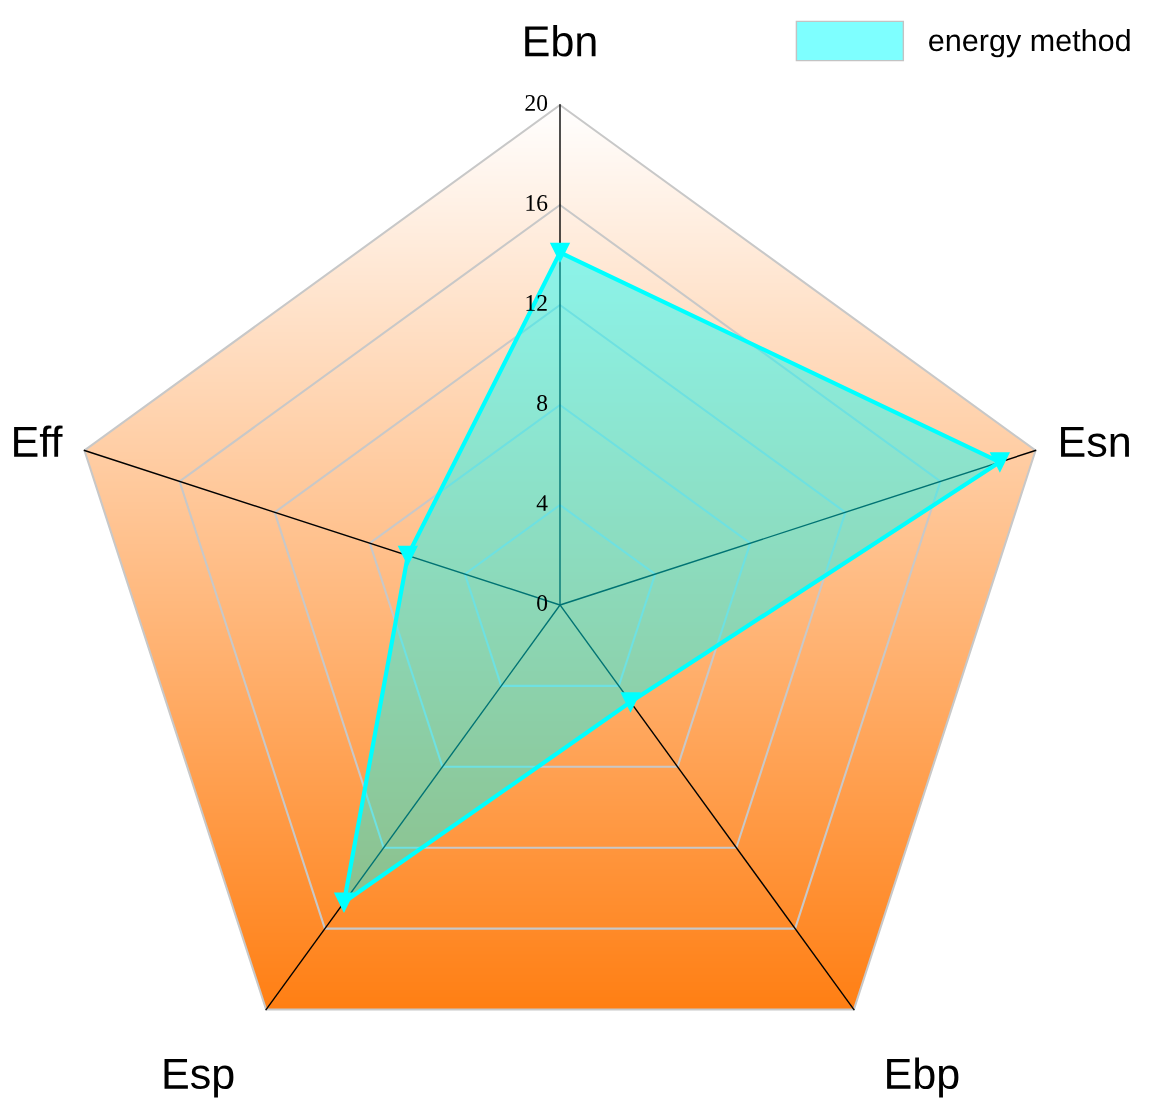 This screenshot has height=1116, width=1153. I want to click on y-tick-label: 0, so click(542, 602).